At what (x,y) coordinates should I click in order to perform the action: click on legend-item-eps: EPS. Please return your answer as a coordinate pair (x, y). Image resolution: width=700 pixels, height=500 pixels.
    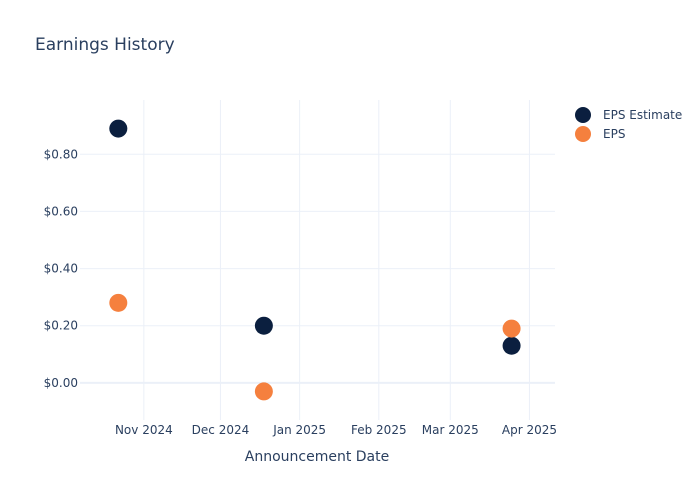
    Looking at the image, I should click on (600, 134).